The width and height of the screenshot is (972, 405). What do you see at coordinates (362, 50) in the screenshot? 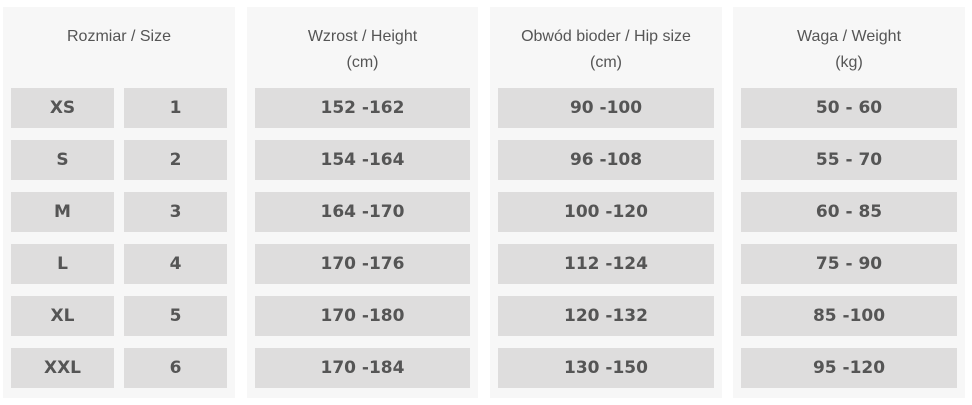
I see `height-header: Wzrost / Height (cm)` at bounding box center [362, 50].